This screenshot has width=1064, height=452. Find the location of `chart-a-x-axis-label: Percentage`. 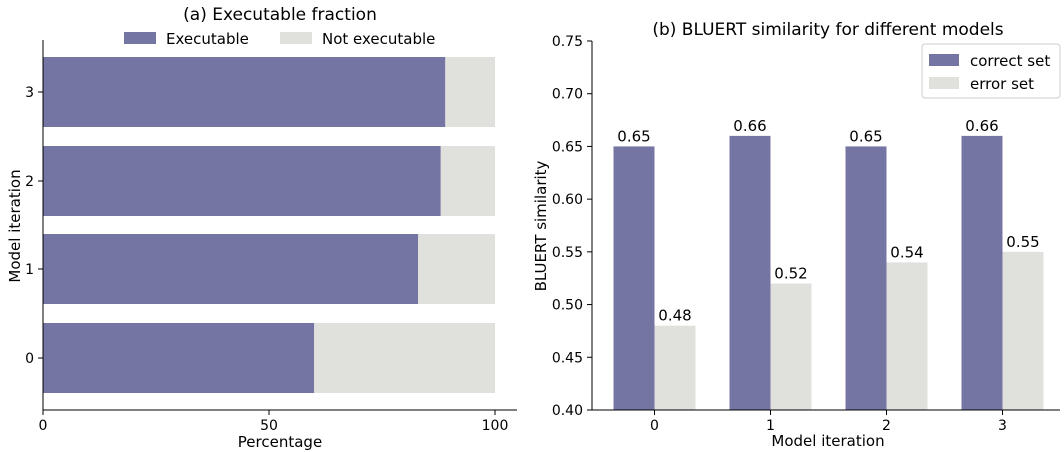

chart-a-x-axis-label: Percentage is located at coordinates (280, 442).